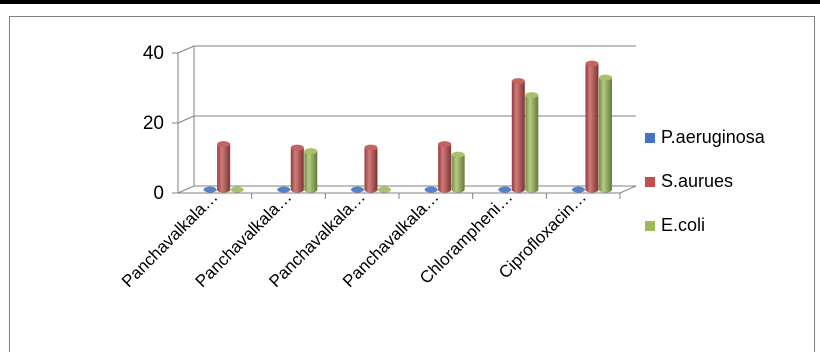  I want to click on chart-floor, so click(407, 189).